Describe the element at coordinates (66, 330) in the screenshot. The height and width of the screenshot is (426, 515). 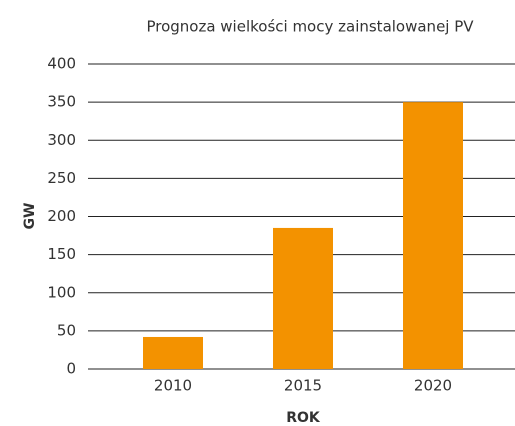
I see `y-tick-label: 50` at that location.